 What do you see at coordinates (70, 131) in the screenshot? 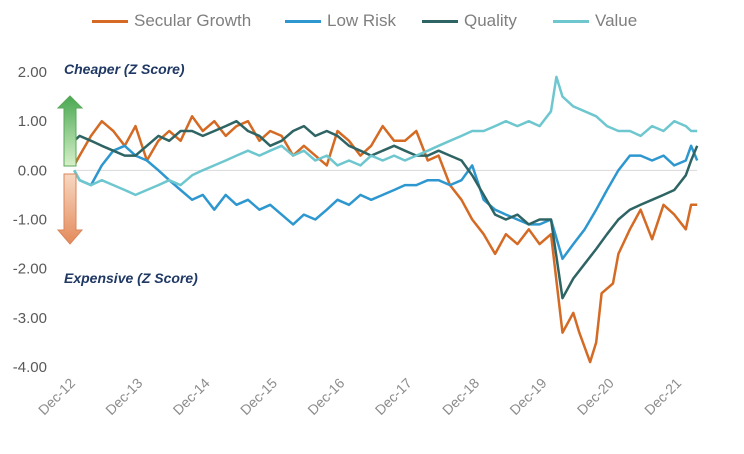
I see `cheaper-arrow` at bounding box center [70, 131].